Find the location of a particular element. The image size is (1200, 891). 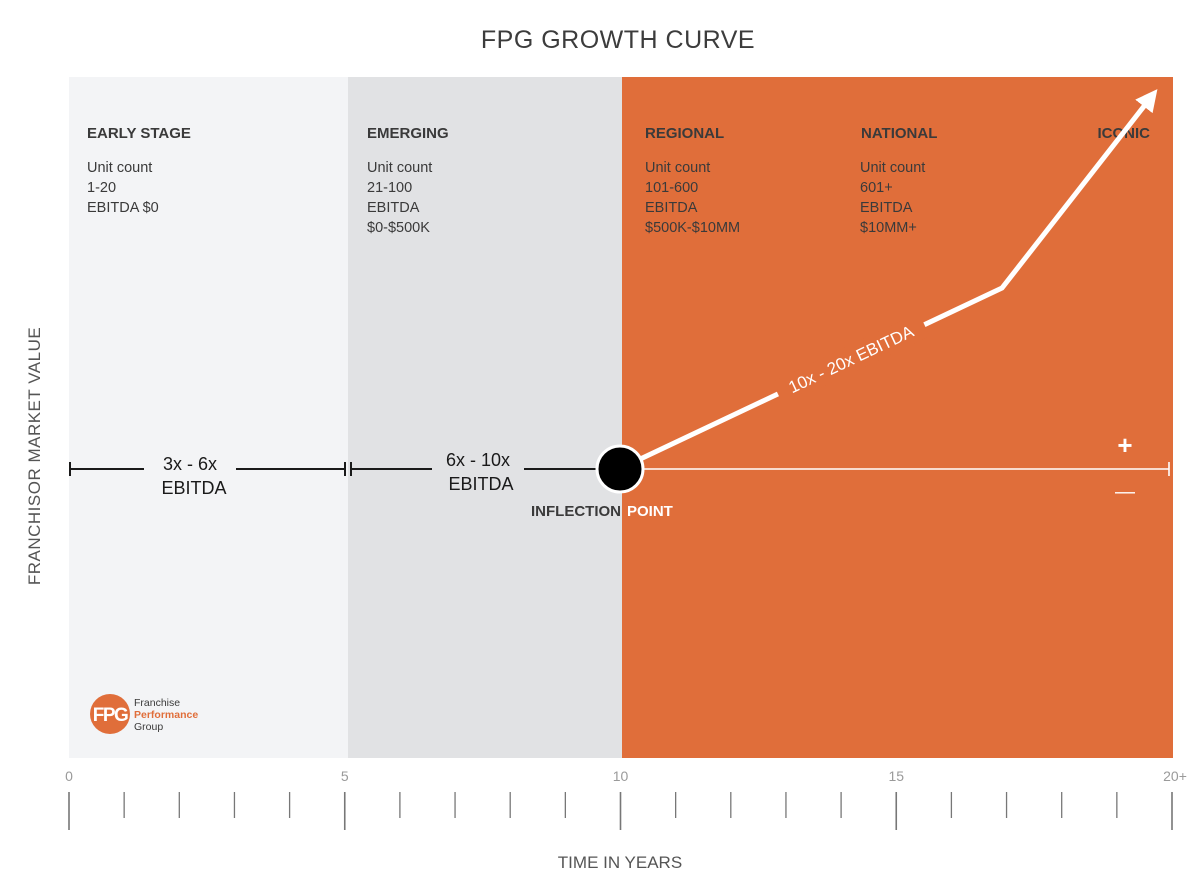

regional-ebitda-label: EBITDA is located at coordinates (671, 208).